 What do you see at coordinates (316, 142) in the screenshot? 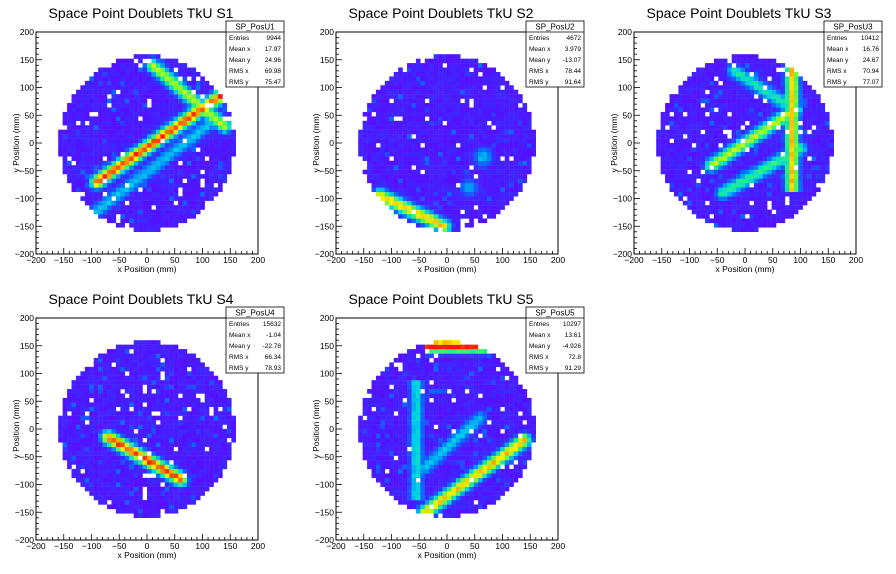
I see `y-axis-title: y Position (mm)` at bounding box center [316, 142].